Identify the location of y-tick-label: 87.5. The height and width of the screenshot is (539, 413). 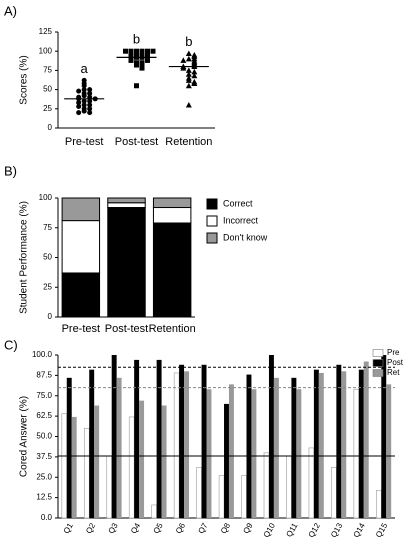
(44, 374).